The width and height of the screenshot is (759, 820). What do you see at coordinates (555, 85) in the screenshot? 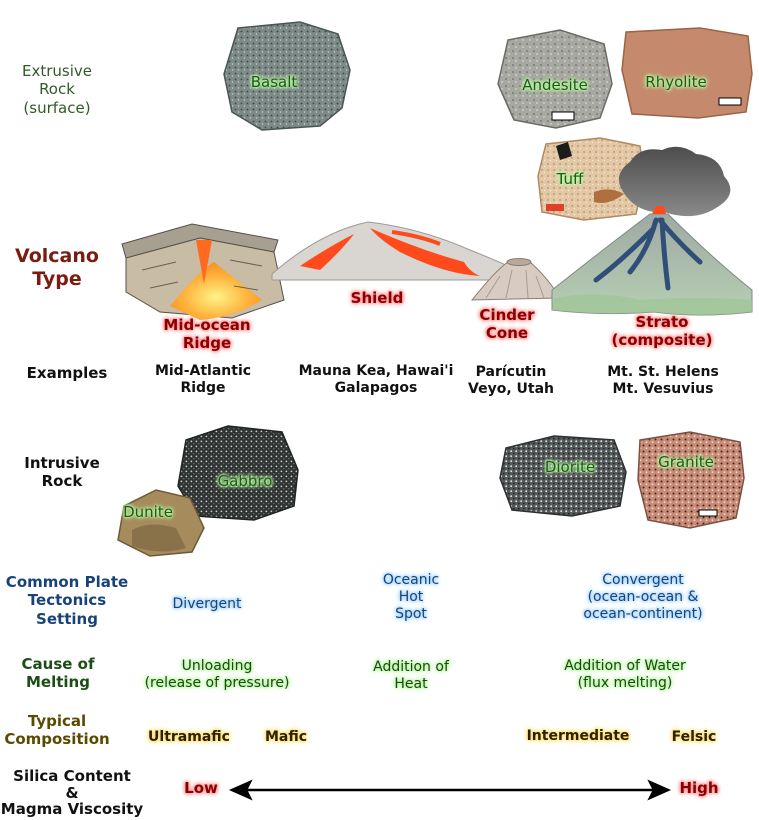
I see `label-andesite: Andesite` at bounding box center [555, 85].